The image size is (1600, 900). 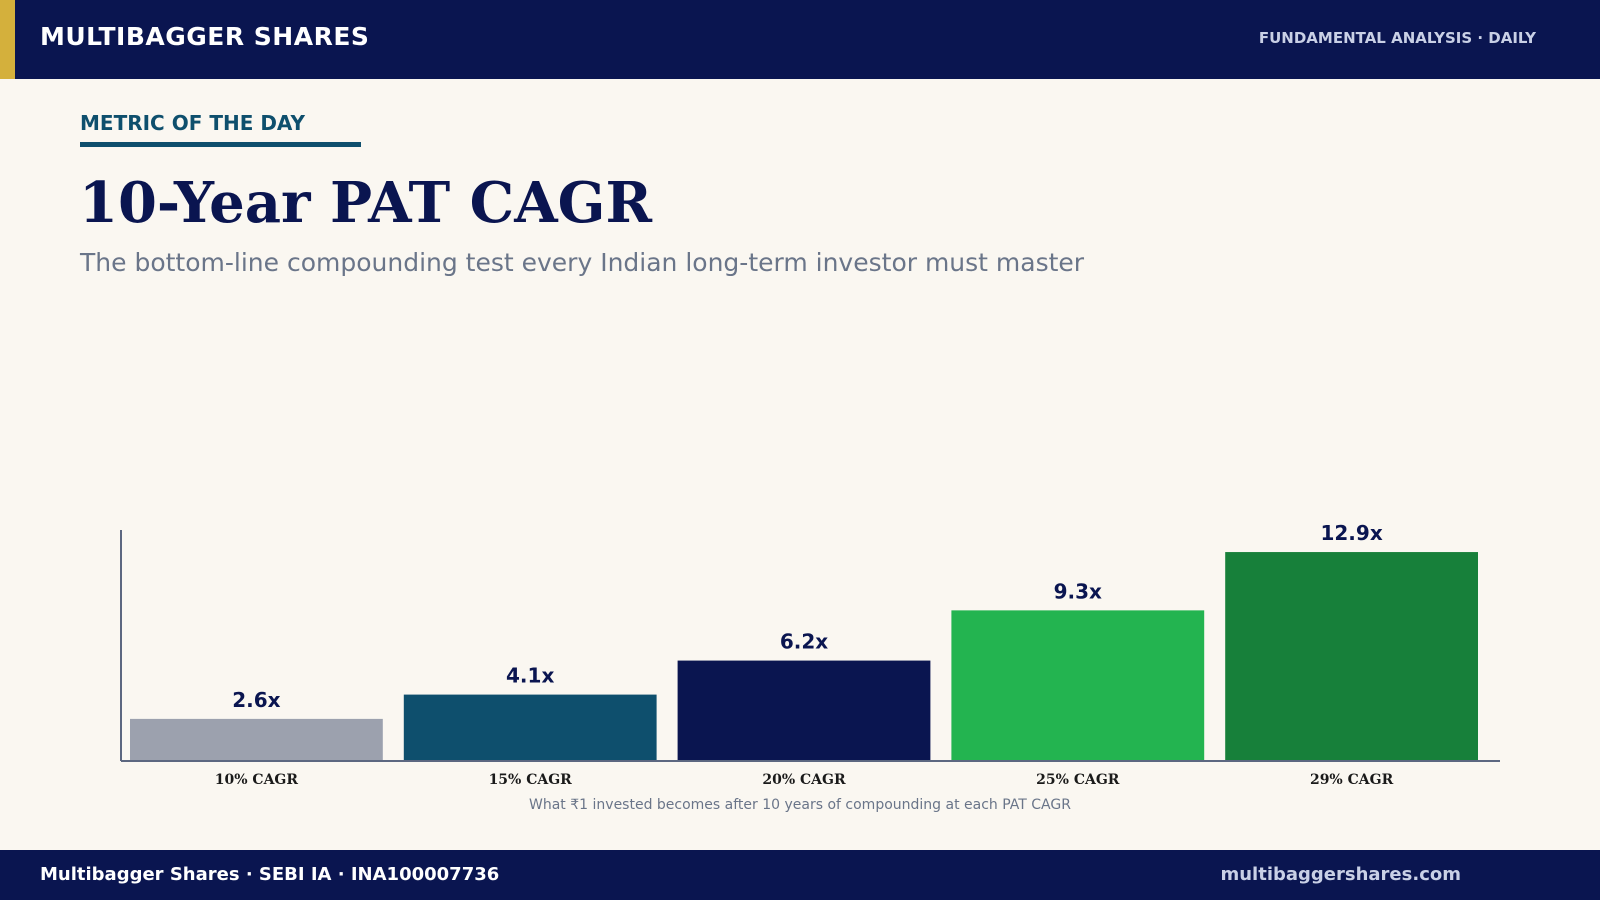 I want to click on x-tick-label: 29% CAGR, so click(x=1352, y=780).